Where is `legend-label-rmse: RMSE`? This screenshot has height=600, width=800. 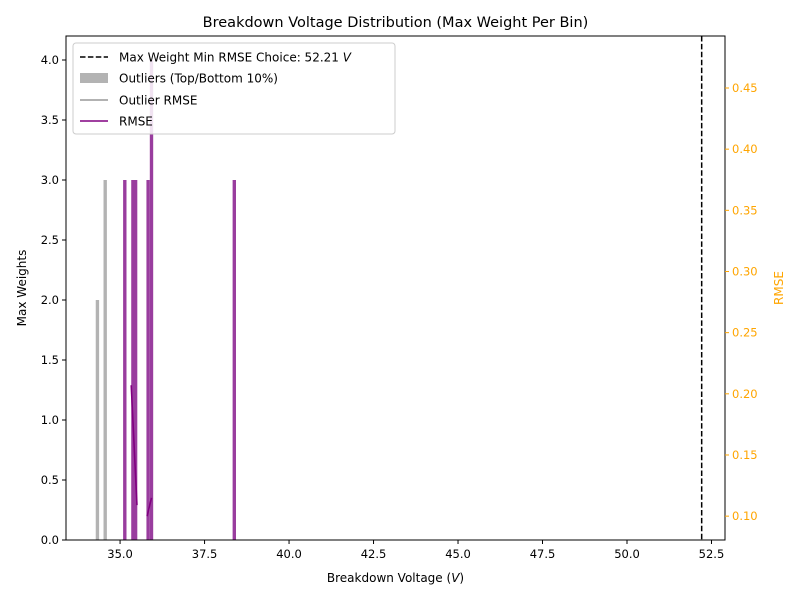
legend-label-rmse: RMSE is located at coordinates (136, 122).